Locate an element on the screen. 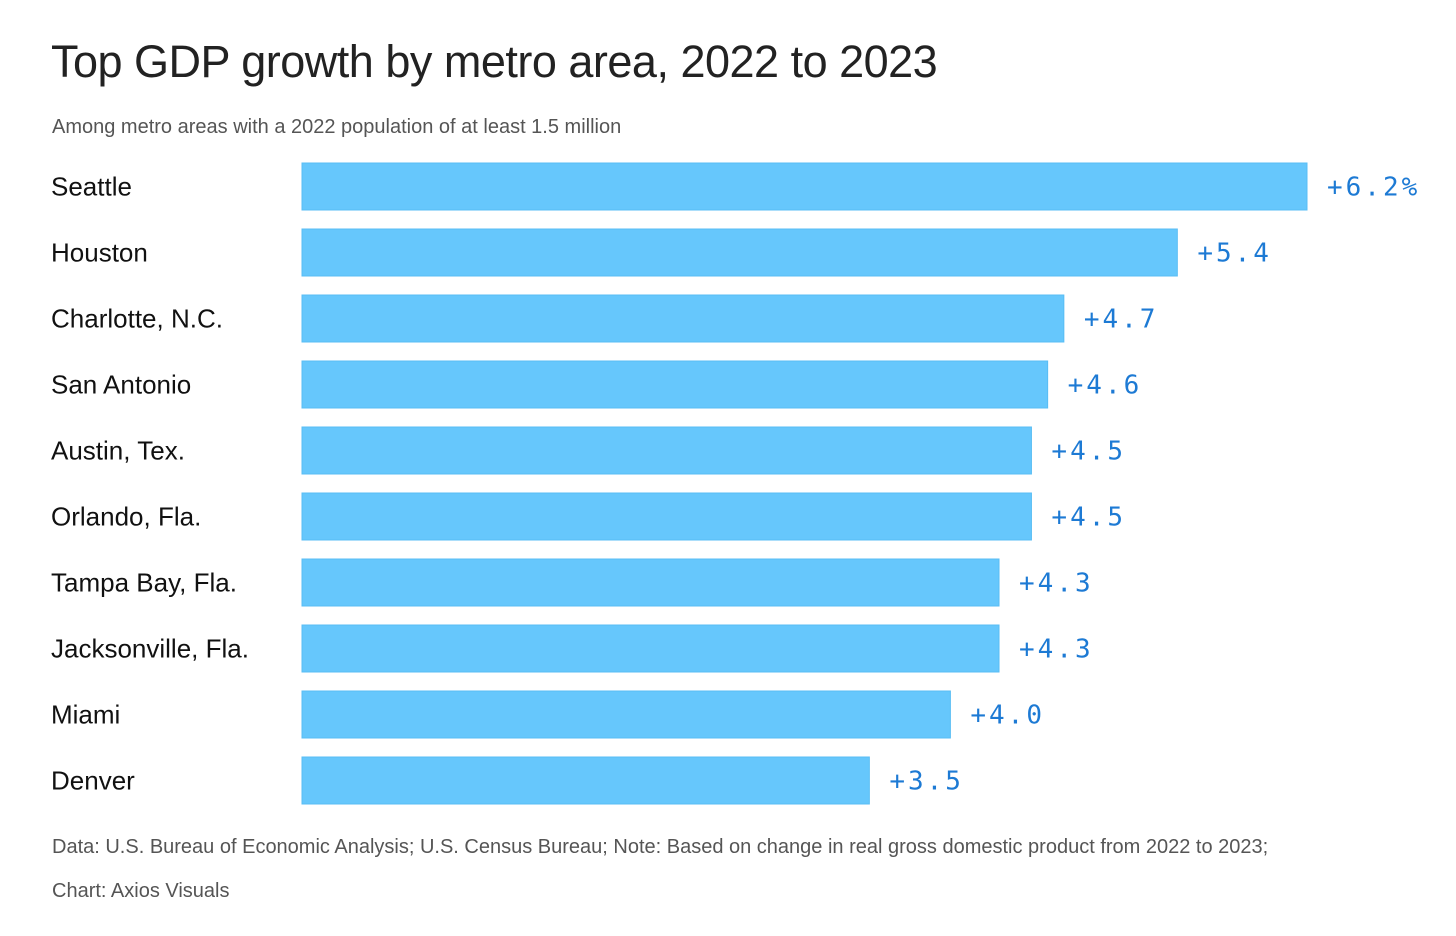 The height and width of the screenshot is (936, 1456). category-label: Austin, Tex. is located at coordinates (118, 451).